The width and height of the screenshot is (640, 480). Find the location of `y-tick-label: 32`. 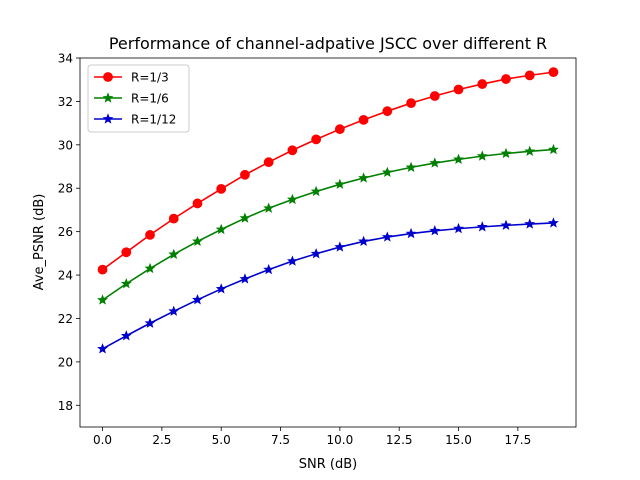

y-tick-label: 32 is located at coordinates (65, 102).